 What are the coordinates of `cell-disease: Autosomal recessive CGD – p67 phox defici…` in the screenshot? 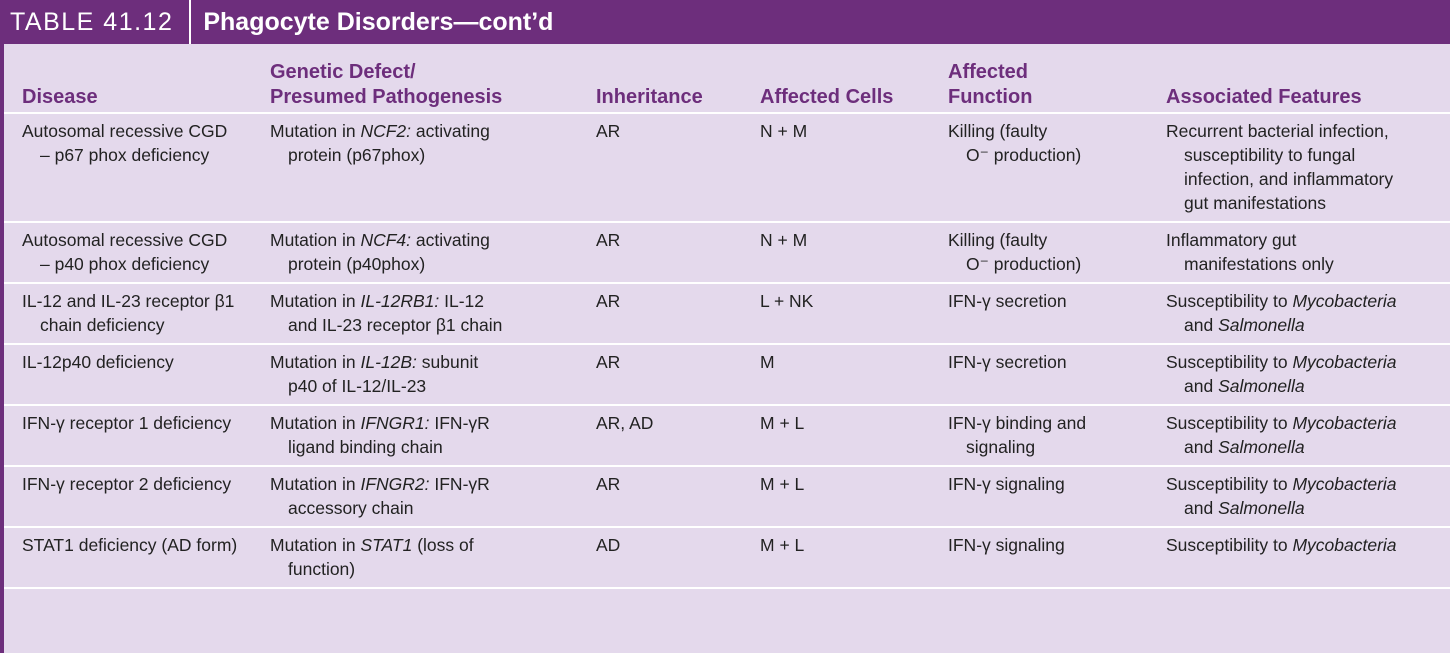 It's located at (128, 168).